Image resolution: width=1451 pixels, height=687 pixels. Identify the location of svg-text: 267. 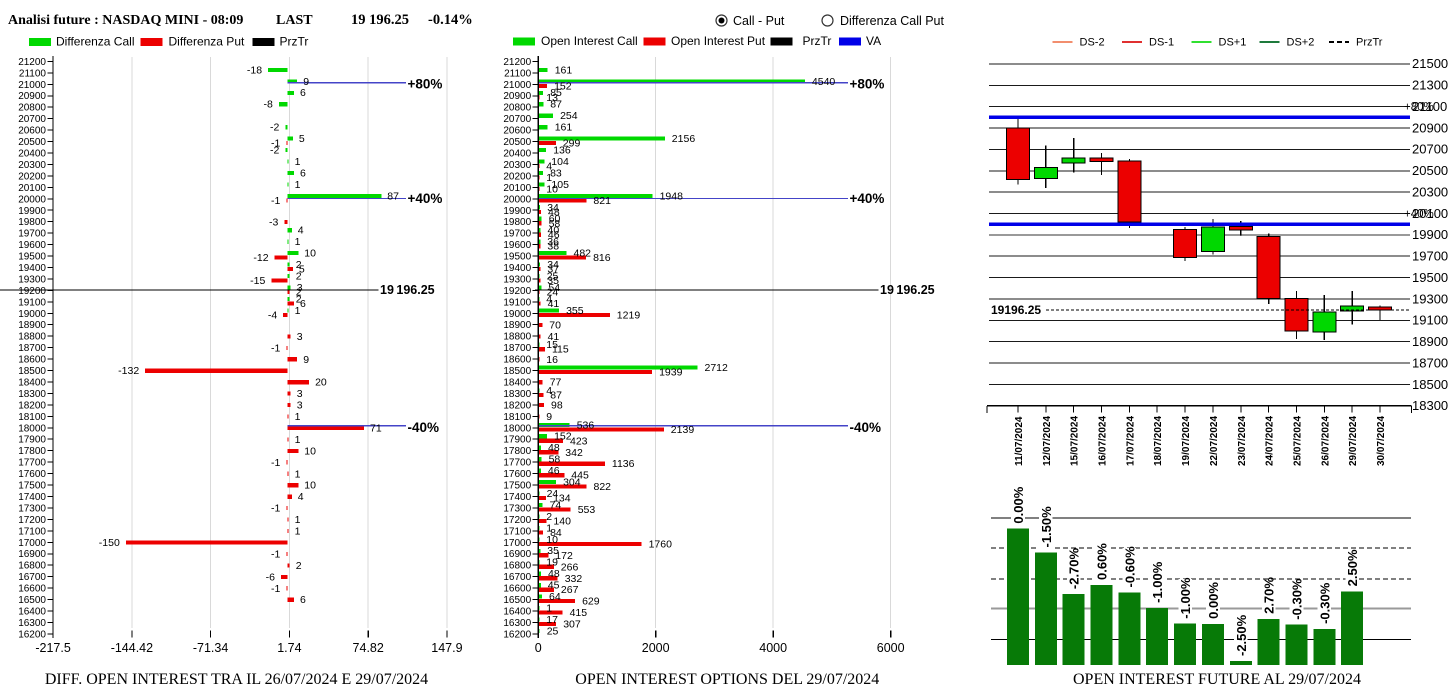
(570, 590).